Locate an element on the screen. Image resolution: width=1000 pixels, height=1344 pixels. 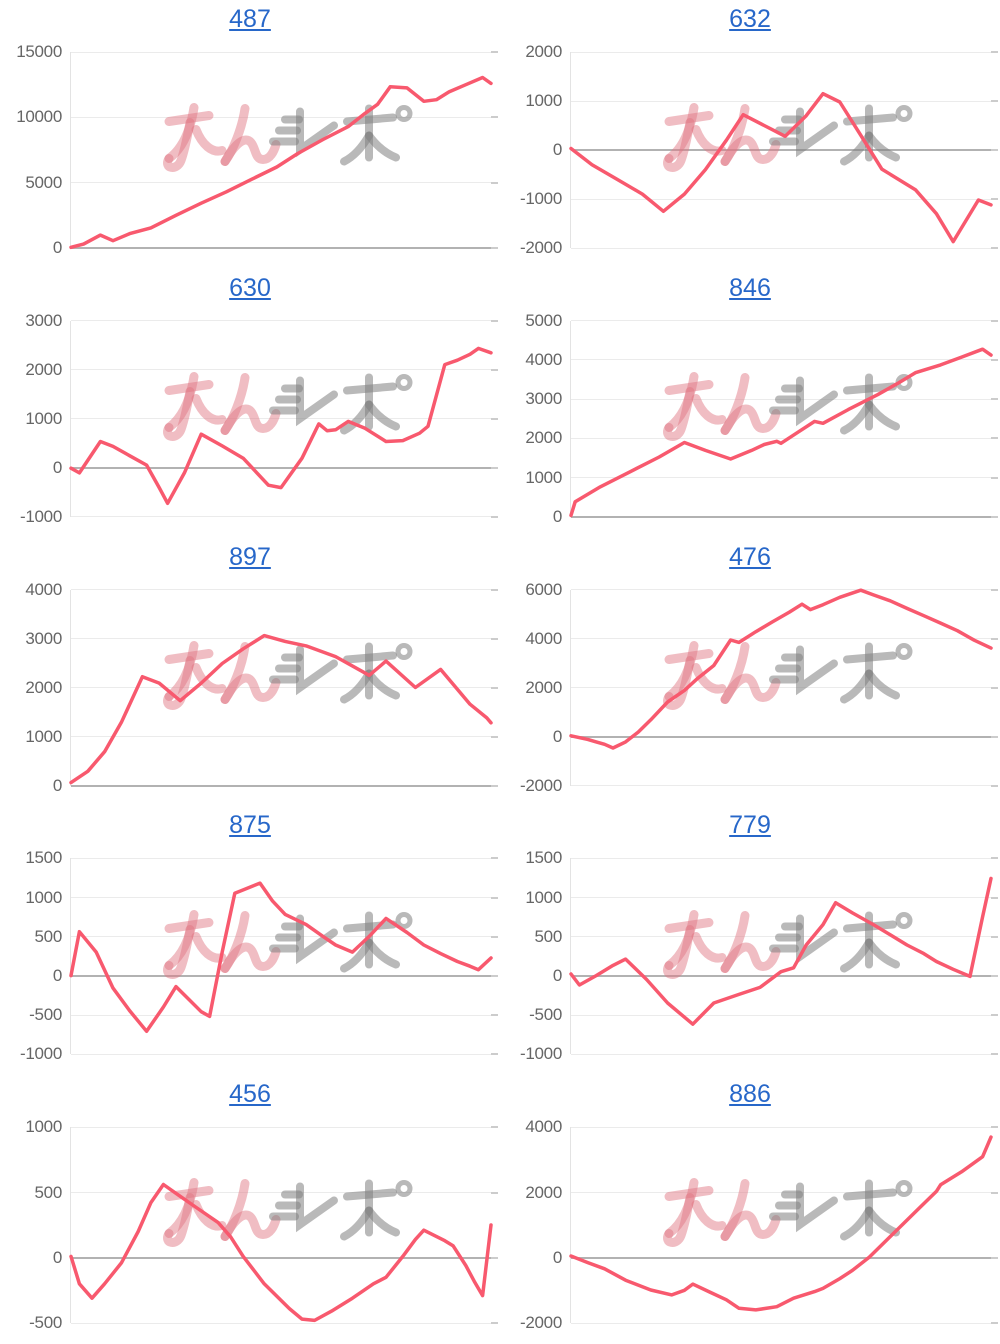
y-axis-label: 1500 is located at coordinates (543, 858).